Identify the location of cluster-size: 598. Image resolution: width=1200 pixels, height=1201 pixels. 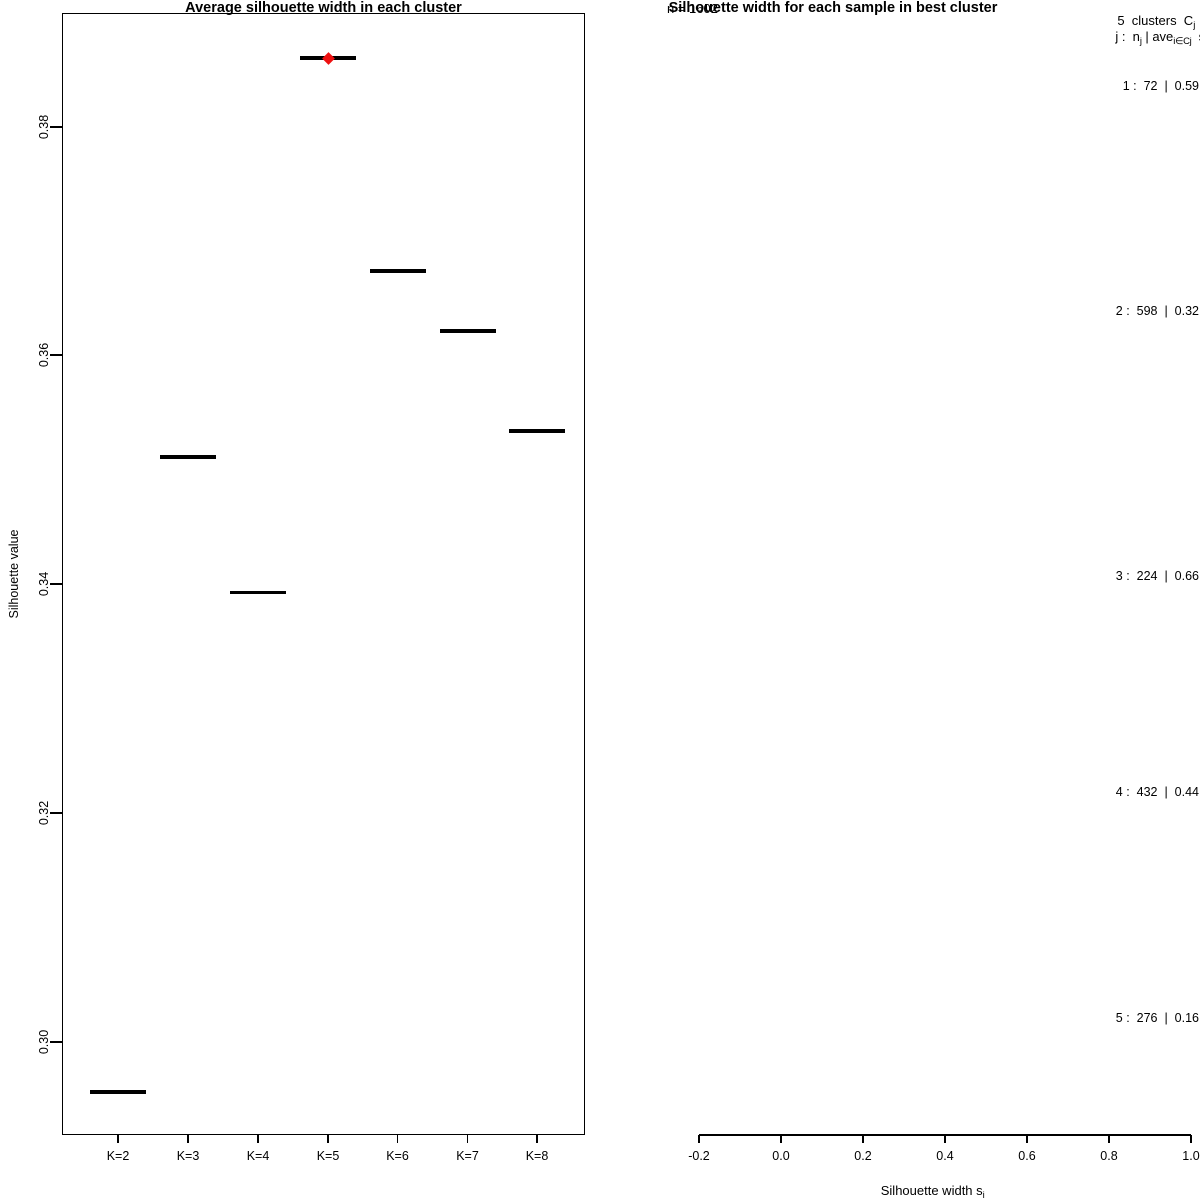
(1147, 311).